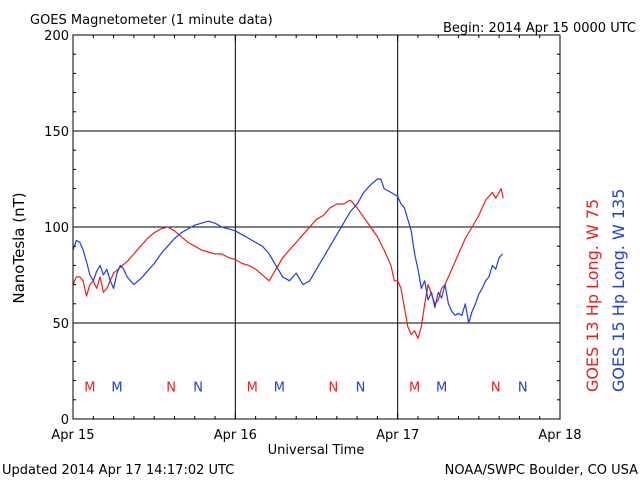  I want to click on x-tick-label: Apr 18, so click(559, 435).